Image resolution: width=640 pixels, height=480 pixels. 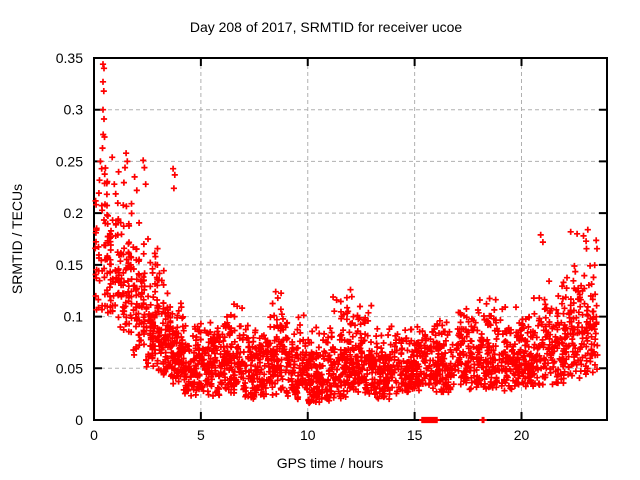 What do you see at coordinates (74, 213) in the screenshot?
I see `y-tick-label: 0.2` at bounding box center [74, 213].